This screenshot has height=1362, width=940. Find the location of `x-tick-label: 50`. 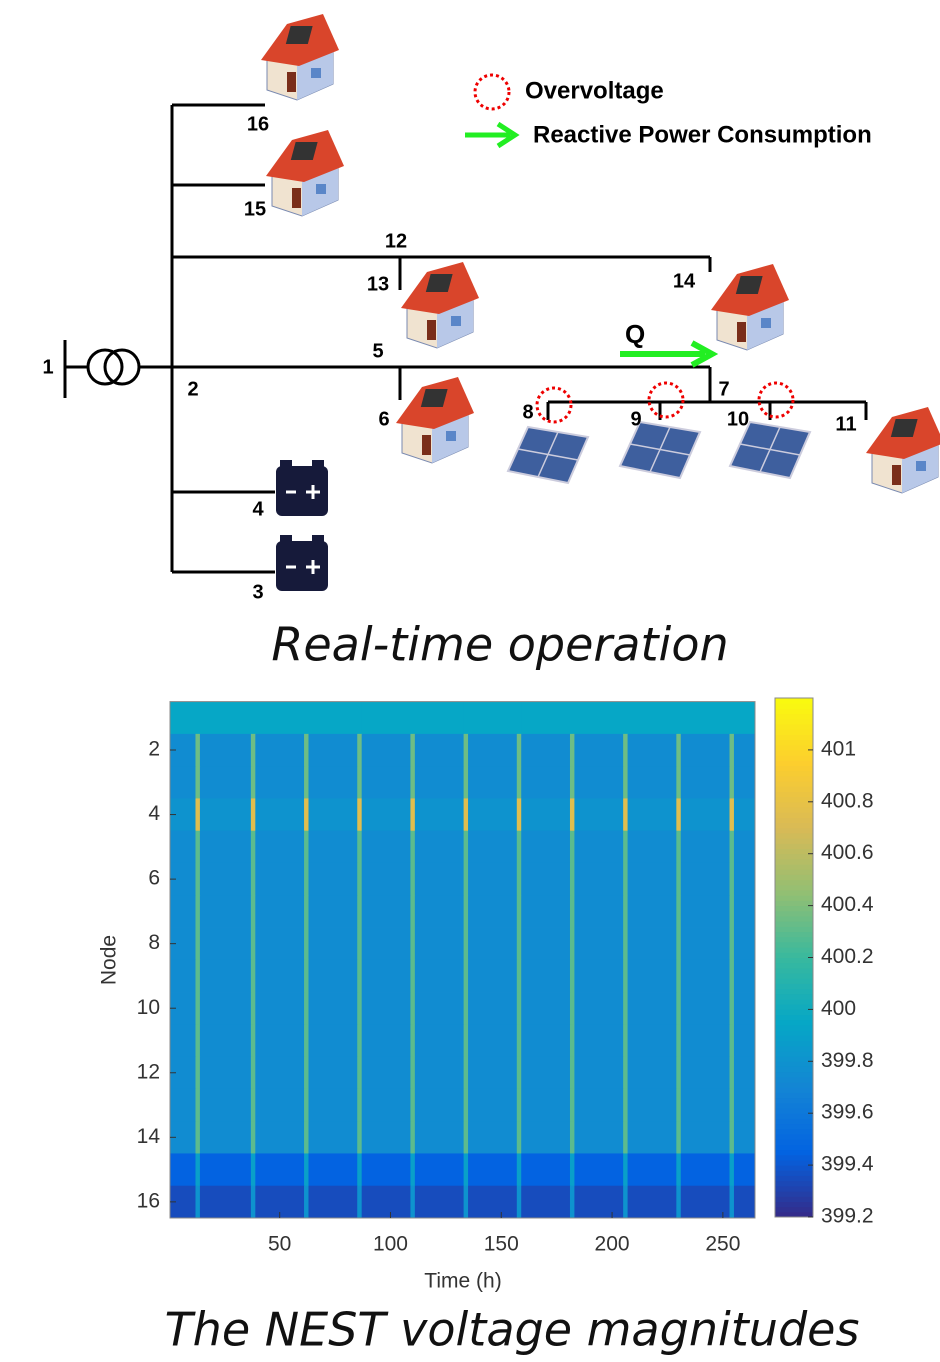

x-tick-label: 50 is located at coordinates (279, 1244).